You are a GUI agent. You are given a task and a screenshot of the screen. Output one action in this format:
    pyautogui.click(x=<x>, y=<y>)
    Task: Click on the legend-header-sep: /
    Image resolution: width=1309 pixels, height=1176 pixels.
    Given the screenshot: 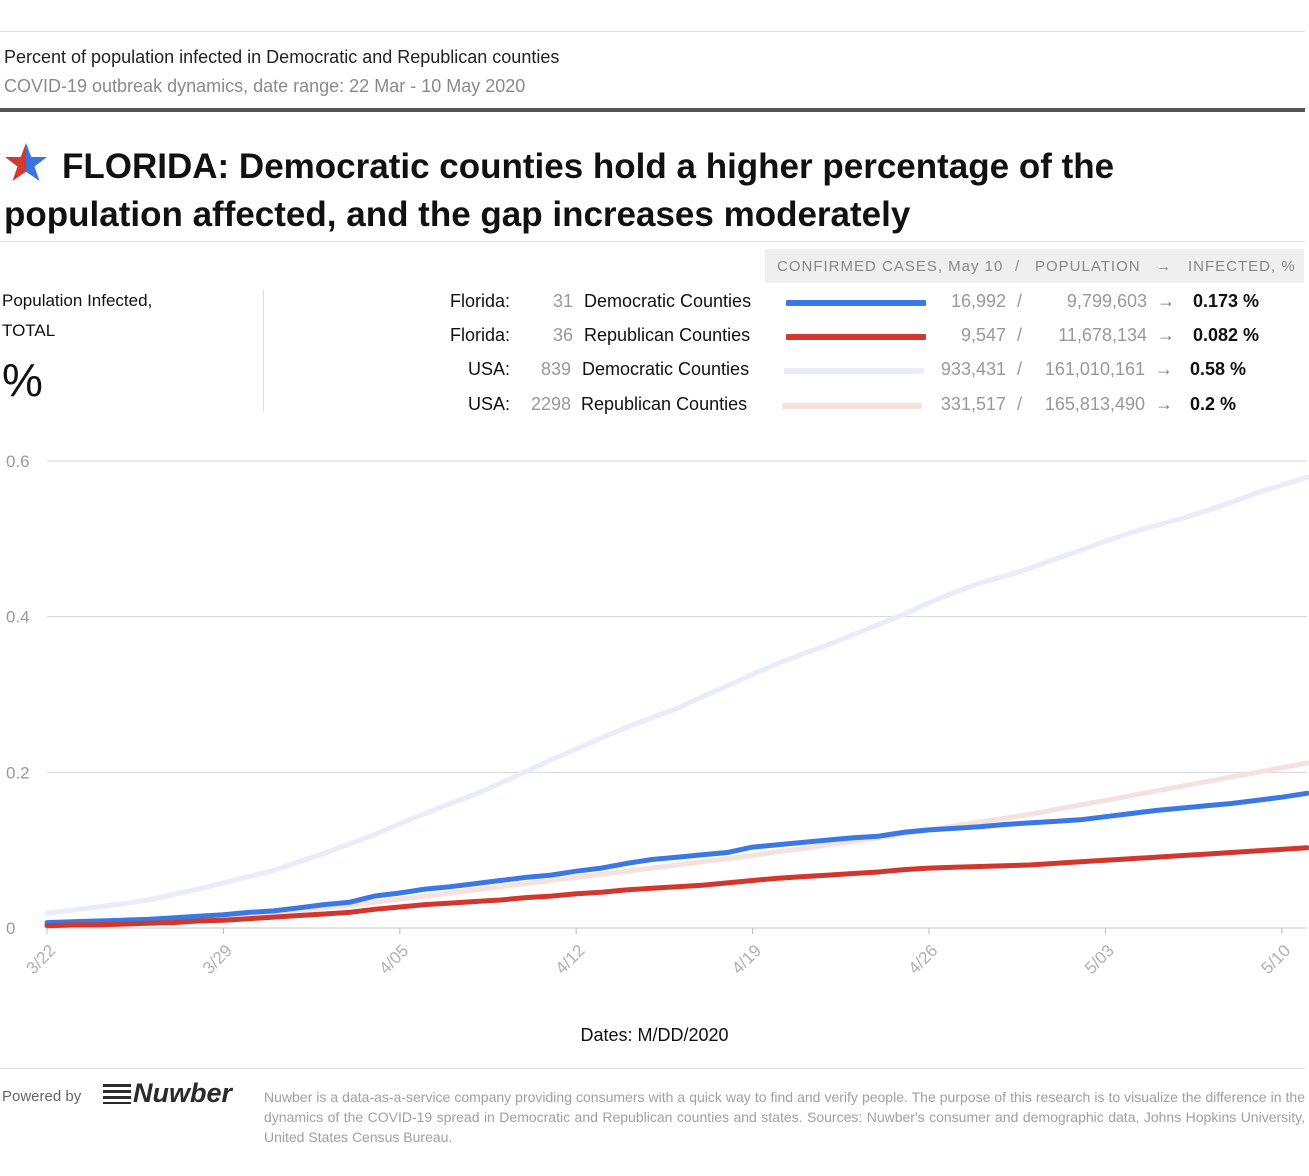 What is the action you would take?
    pyautogui.click(x=1018, y=266)
    